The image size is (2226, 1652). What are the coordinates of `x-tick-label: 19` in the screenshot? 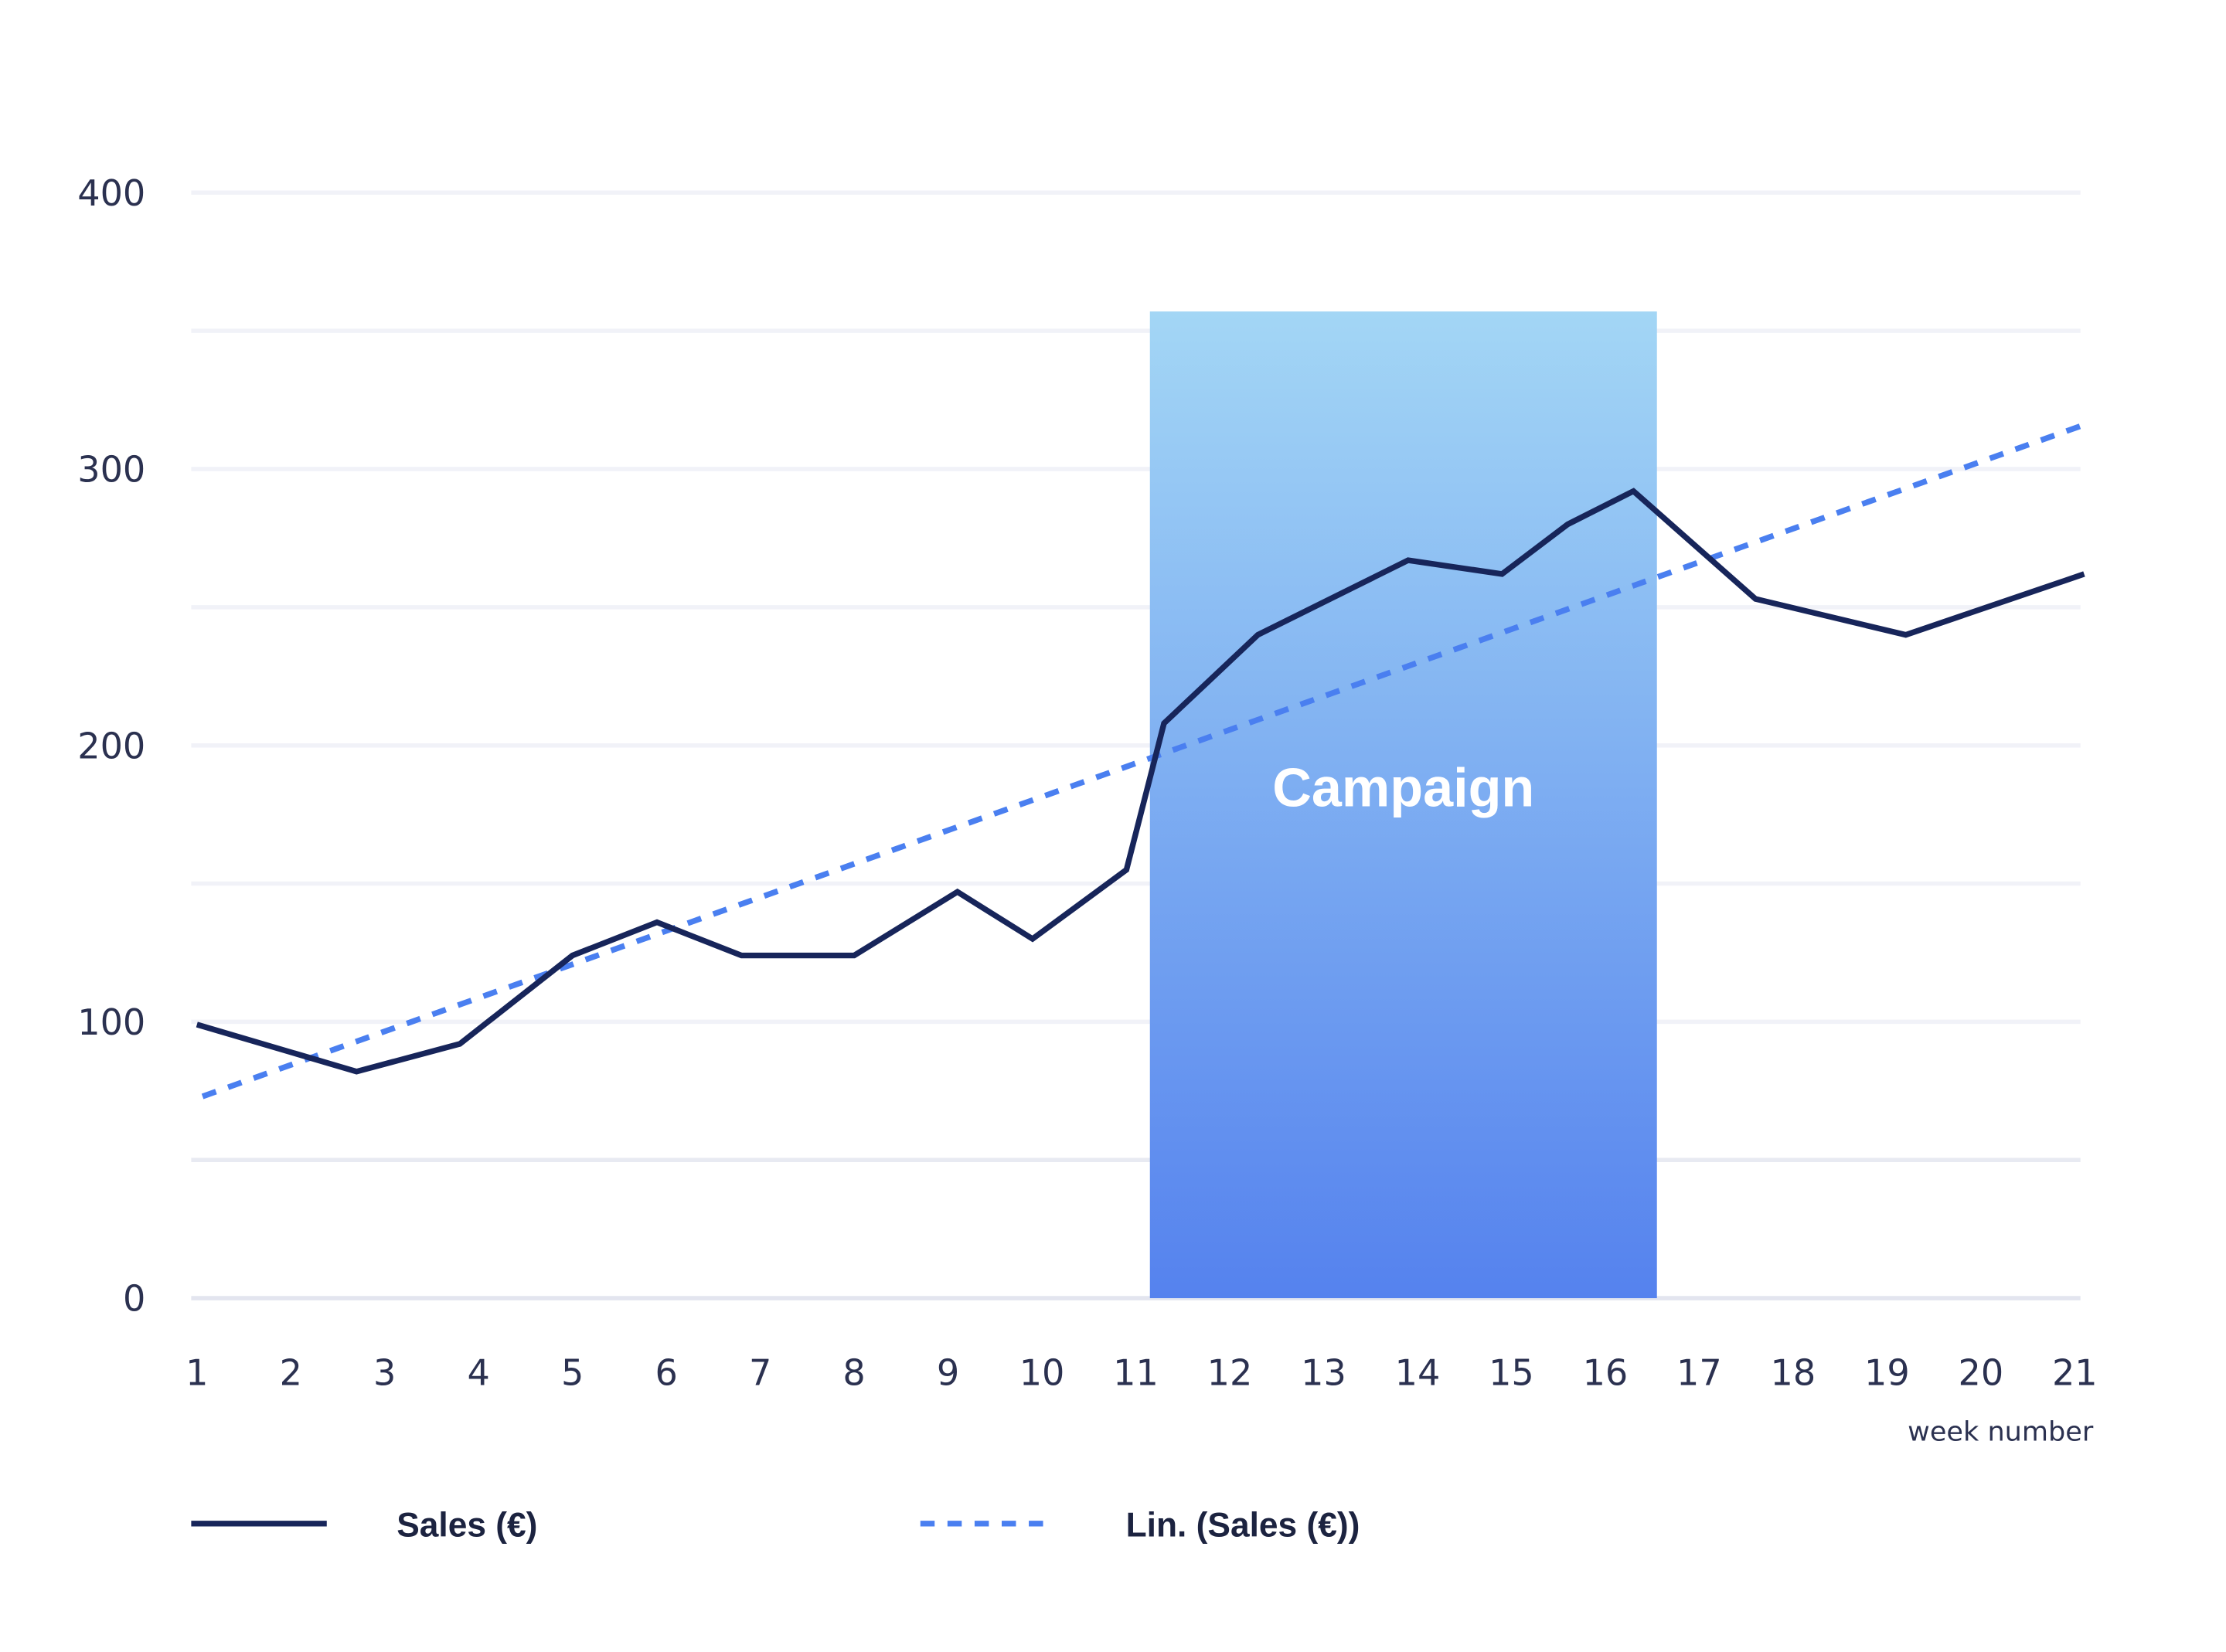 It's located at (1887, 1373).